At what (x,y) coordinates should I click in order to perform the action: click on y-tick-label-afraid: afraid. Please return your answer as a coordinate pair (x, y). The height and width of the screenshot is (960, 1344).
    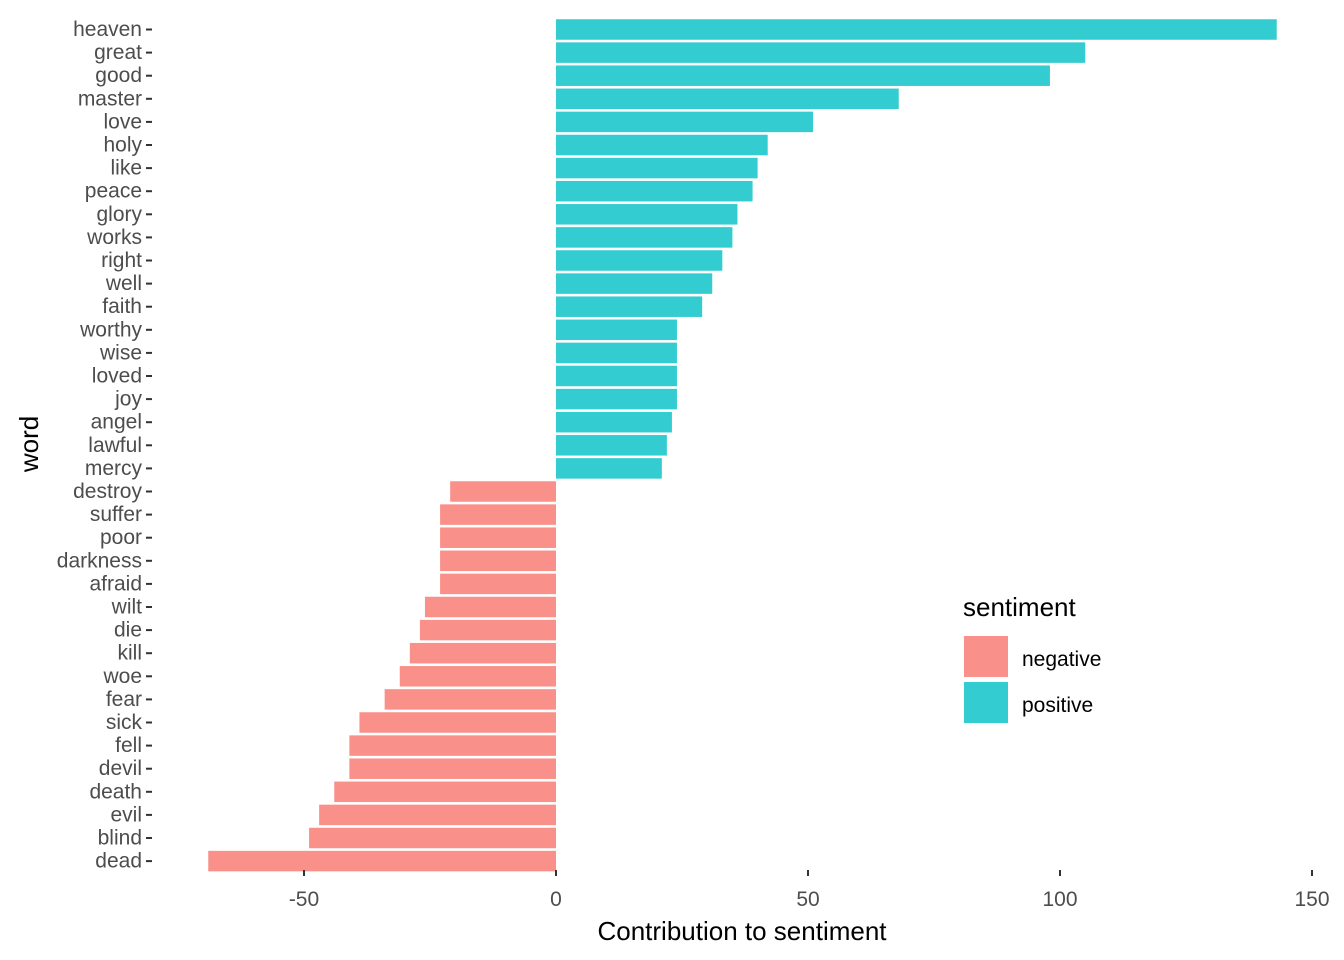
    Looking at the image, I should click on (115, 583).